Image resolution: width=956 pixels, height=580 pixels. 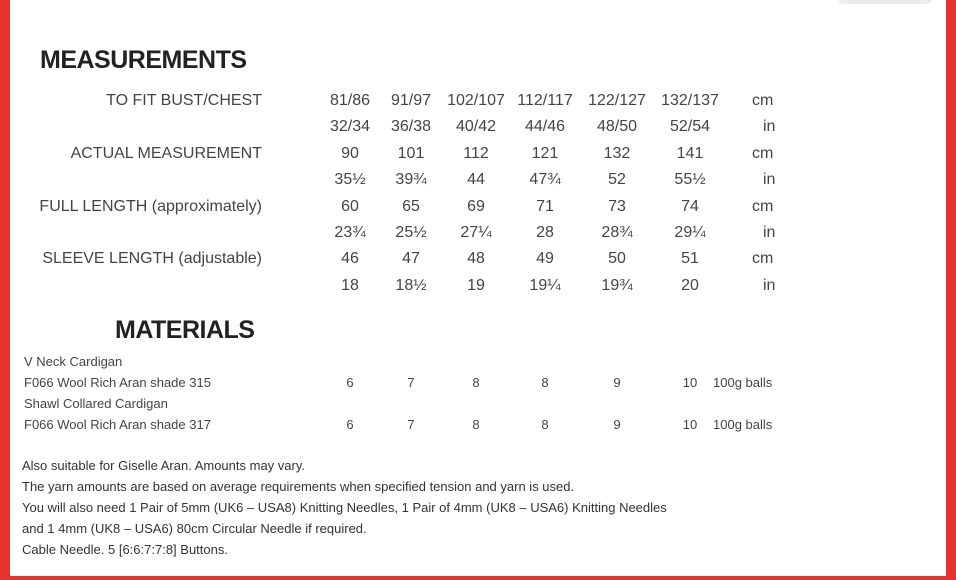 What do you see at coordinates (125, 549) in the screenshot?
I see `note-line: Cable Needle. 5 [6:6:7:7:8] Buttons.` at bounding box center [125, 549].